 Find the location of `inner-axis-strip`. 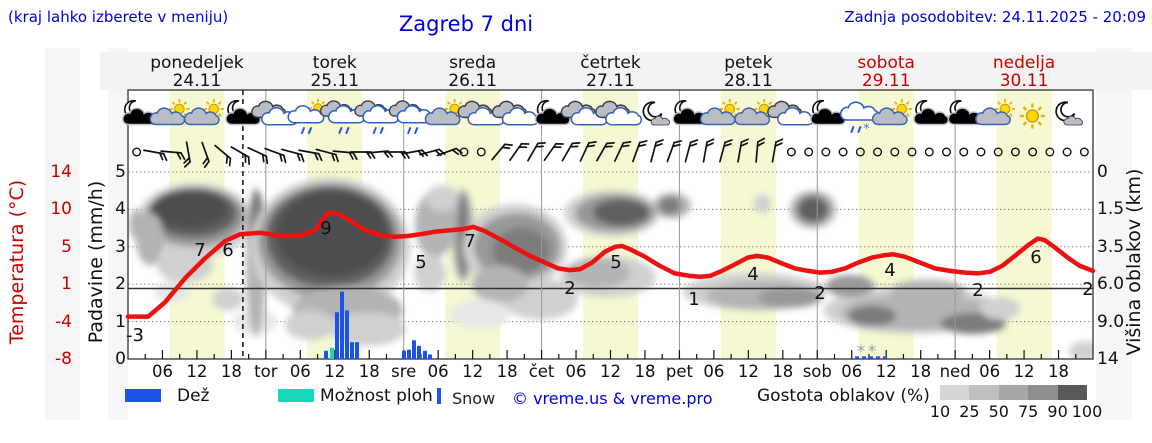

inner-axis-strip is located at coordinates (118, 234).